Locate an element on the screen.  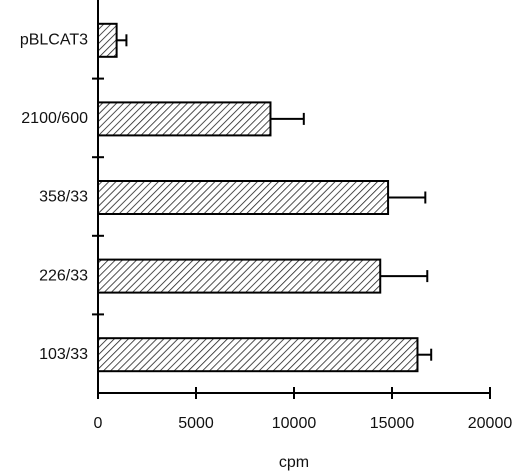
y-tick-label: 358/33 is located at coordinates (63, 197).